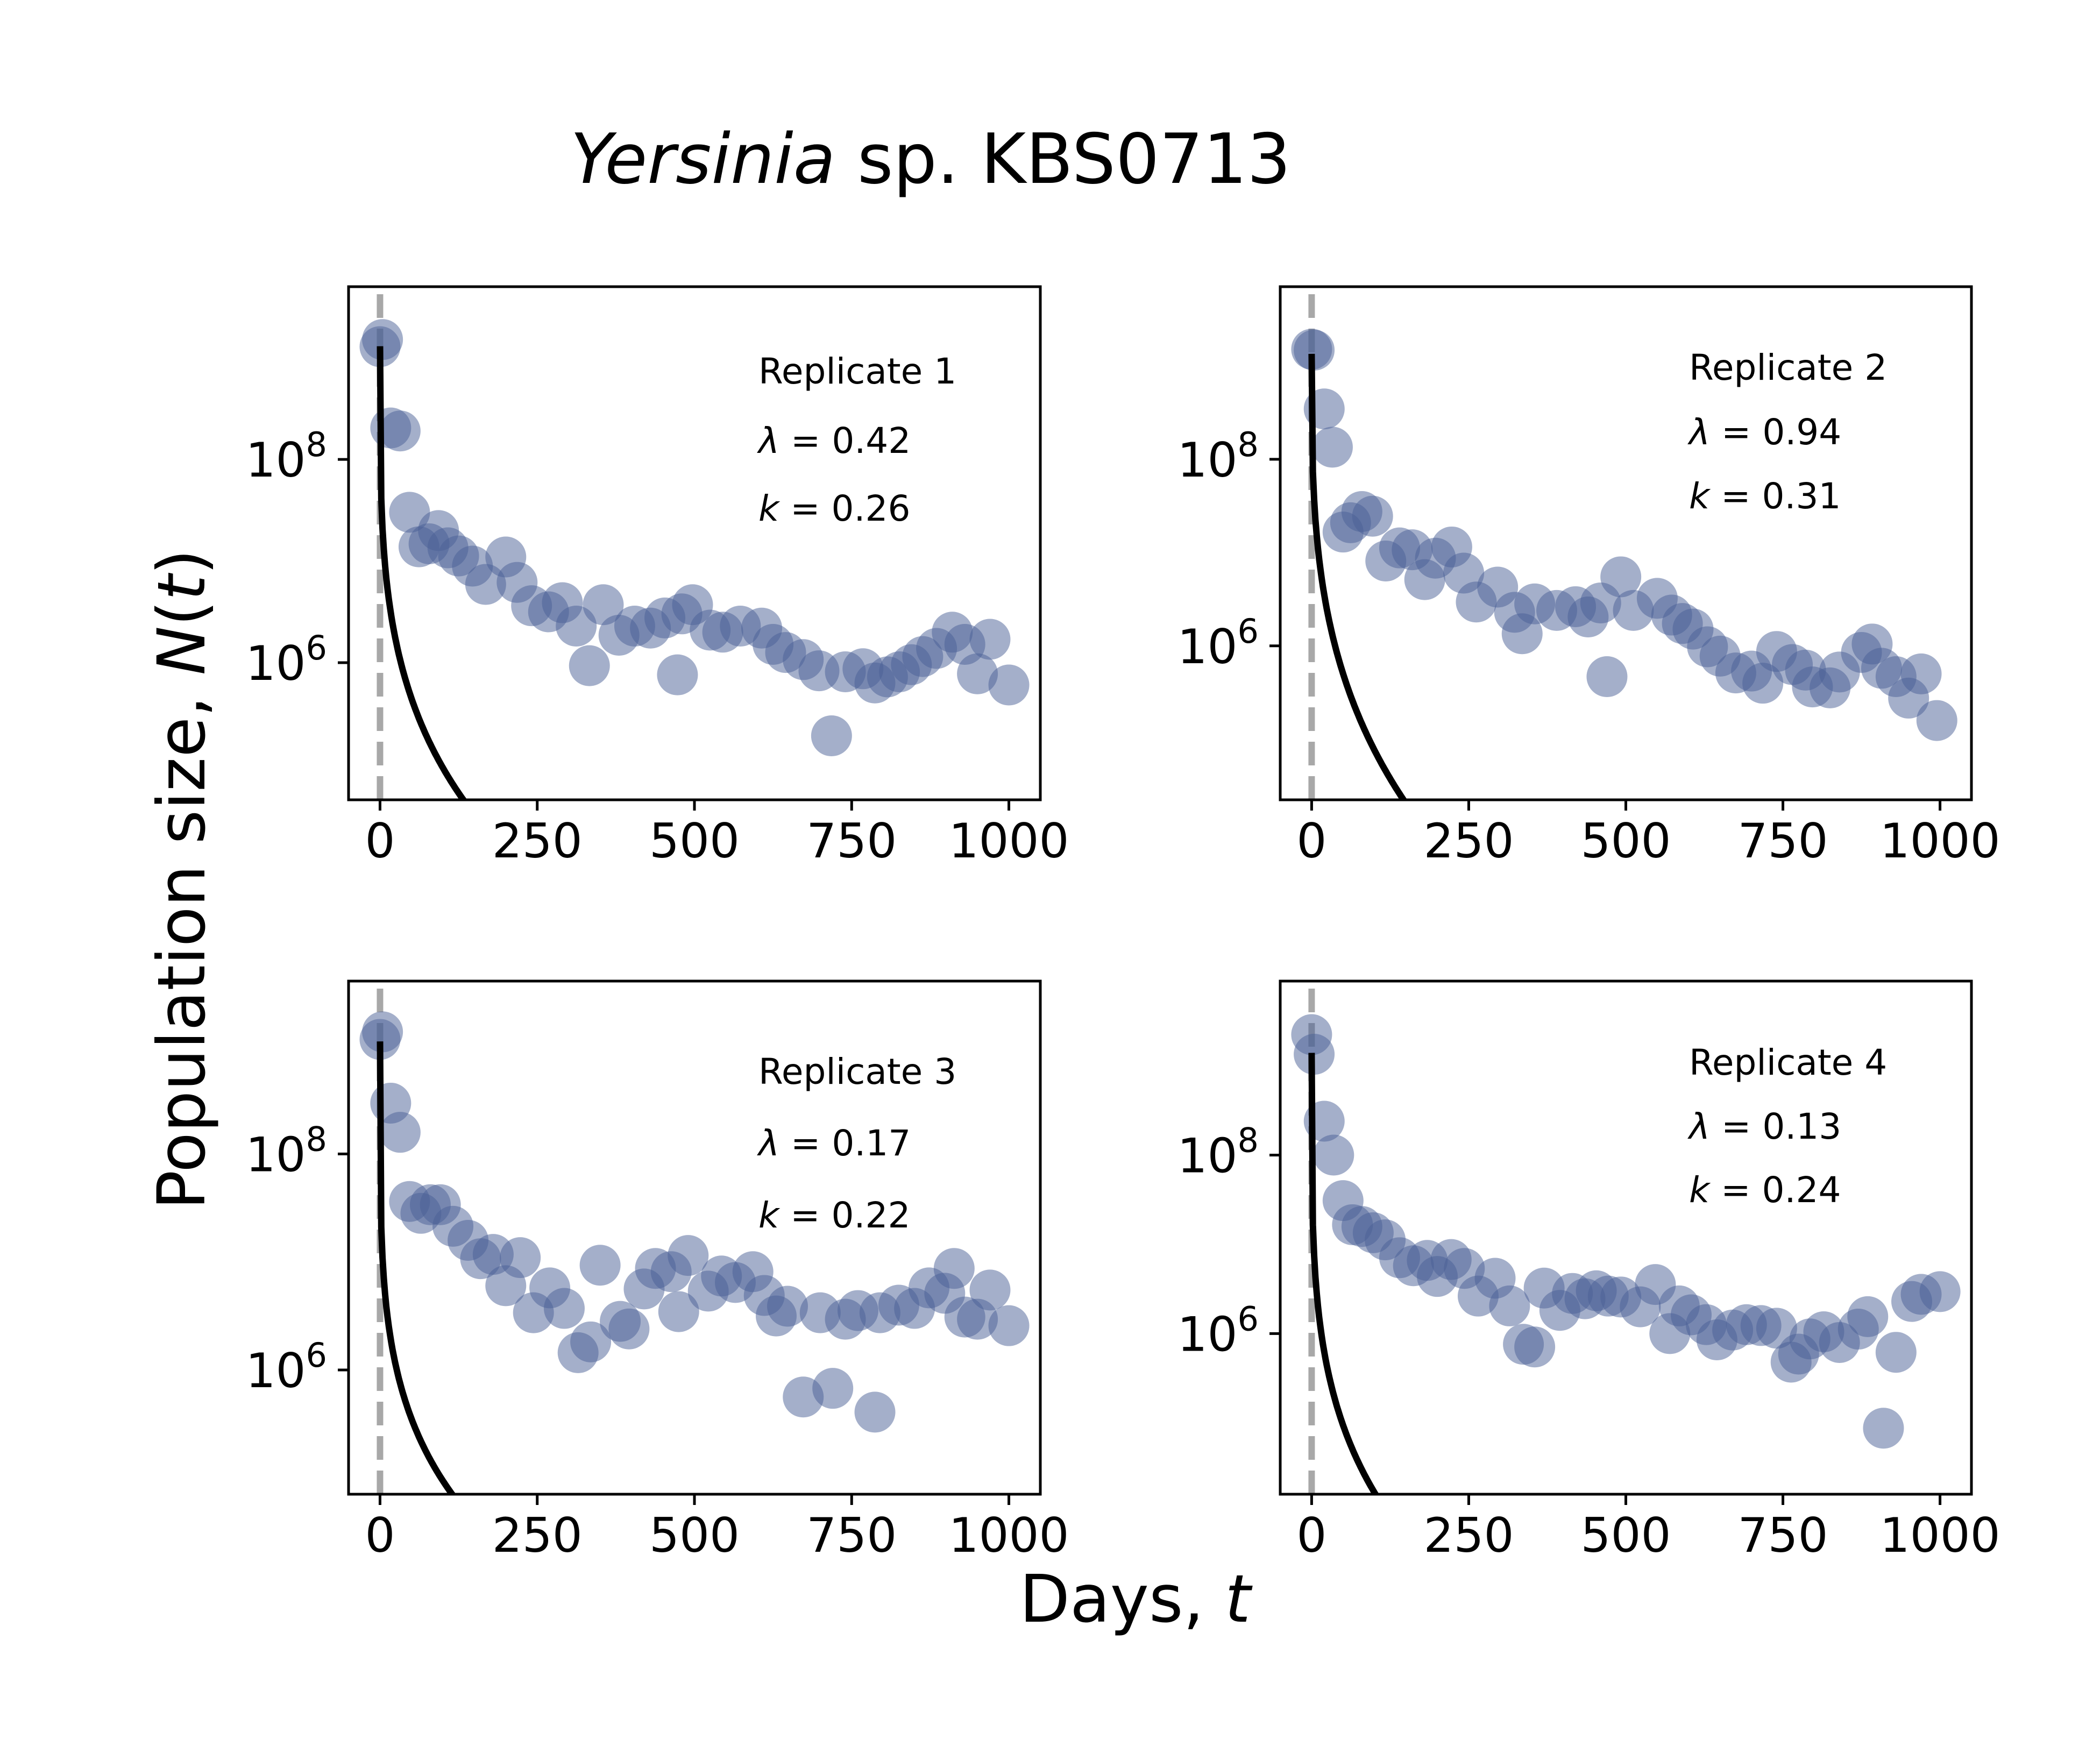 The image size is (2100, 1761). What do you see at coordinates (182, 942) in the screenshot?
I see `y-axis-label-text: Population size,` at bounding box center [182, 942].